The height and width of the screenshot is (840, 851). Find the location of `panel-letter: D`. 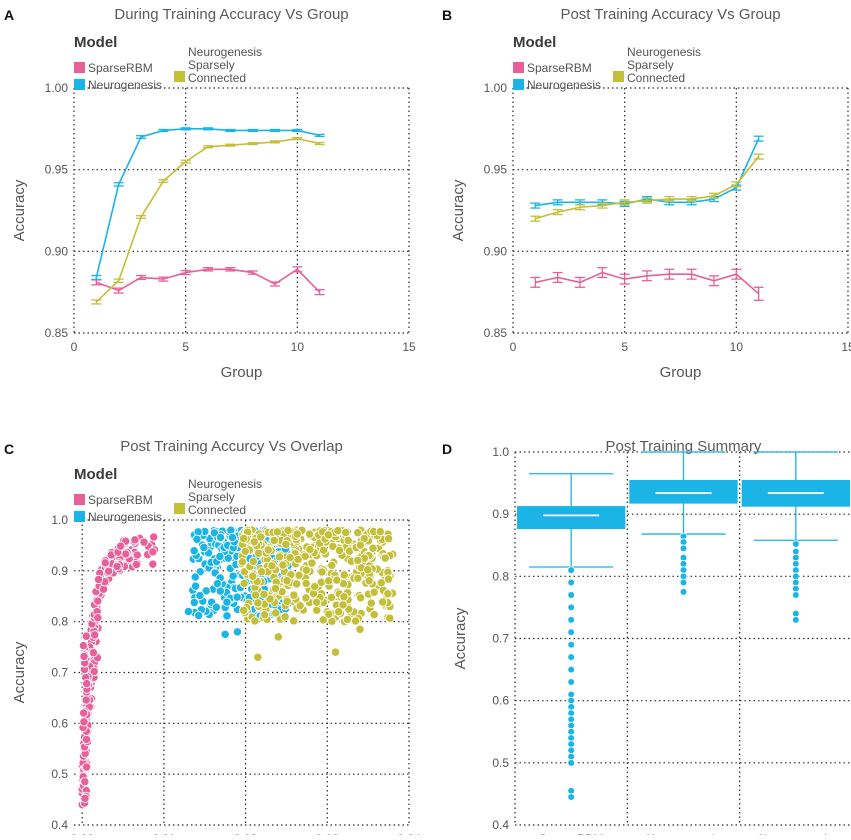

panel-letter: D is located at coordinates (447, 449).